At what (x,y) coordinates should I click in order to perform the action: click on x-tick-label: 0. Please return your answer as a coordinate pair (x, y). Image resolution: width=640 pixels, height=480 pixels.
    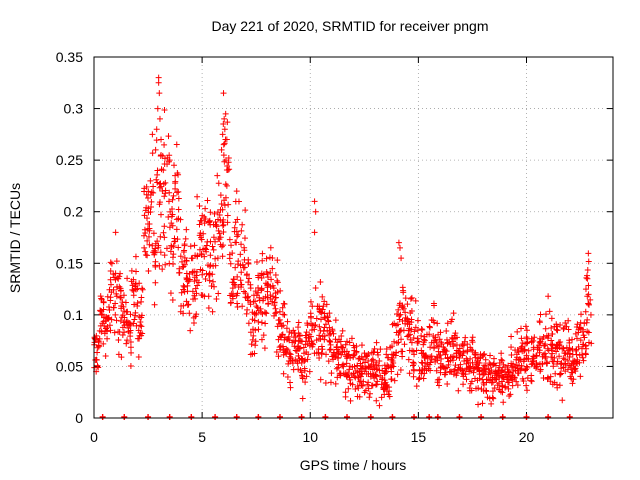
    Looking at the image, I should click on (94, 437).